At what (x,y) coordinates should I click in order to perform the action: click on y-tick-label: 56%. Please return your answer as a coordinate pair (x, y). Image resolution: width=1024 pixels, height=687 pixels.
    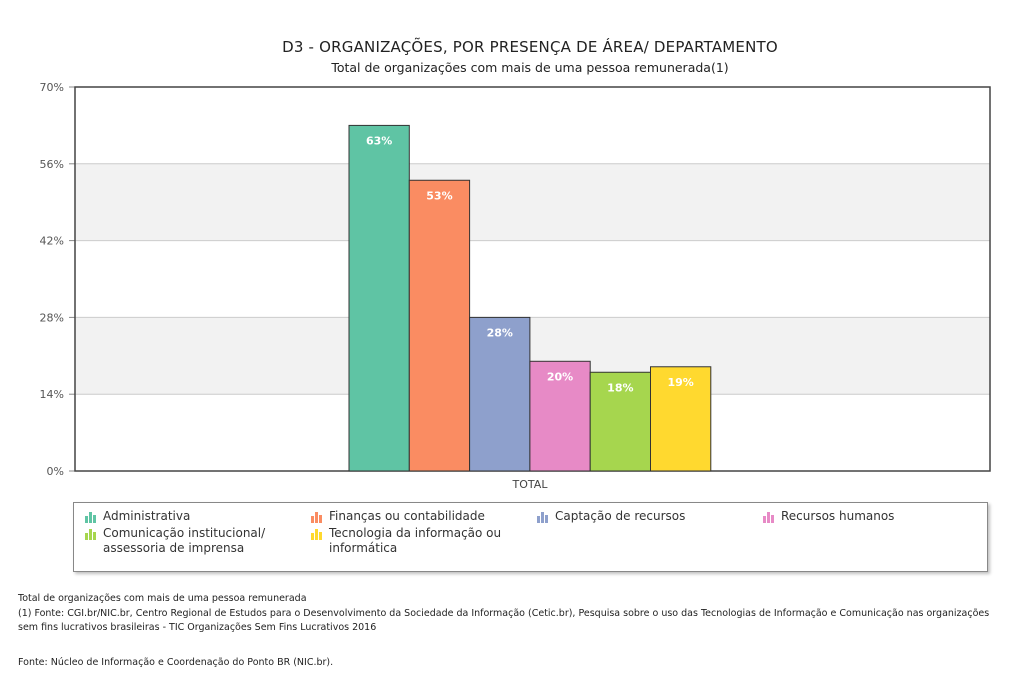
    Looking at the image, I should click on (52, 164).